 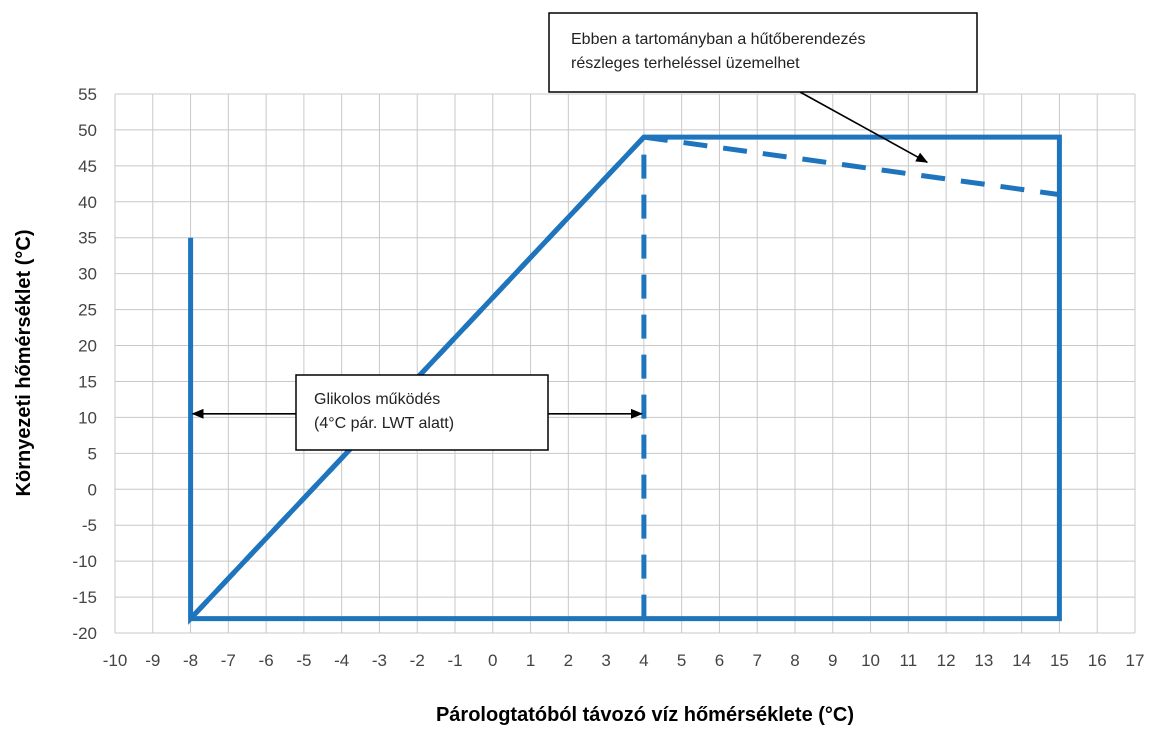 I want to click on y-tick-label: 15, so click(x=87, y=381).